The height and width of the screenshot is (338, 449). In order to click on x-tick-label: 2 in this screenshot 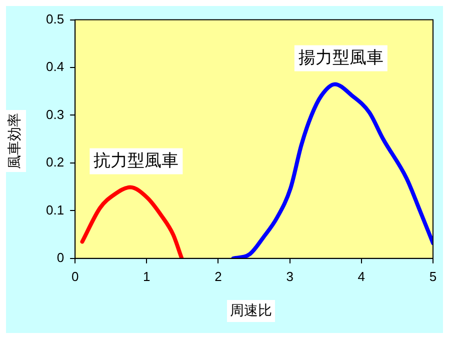, I will do `click(218, 276)`.